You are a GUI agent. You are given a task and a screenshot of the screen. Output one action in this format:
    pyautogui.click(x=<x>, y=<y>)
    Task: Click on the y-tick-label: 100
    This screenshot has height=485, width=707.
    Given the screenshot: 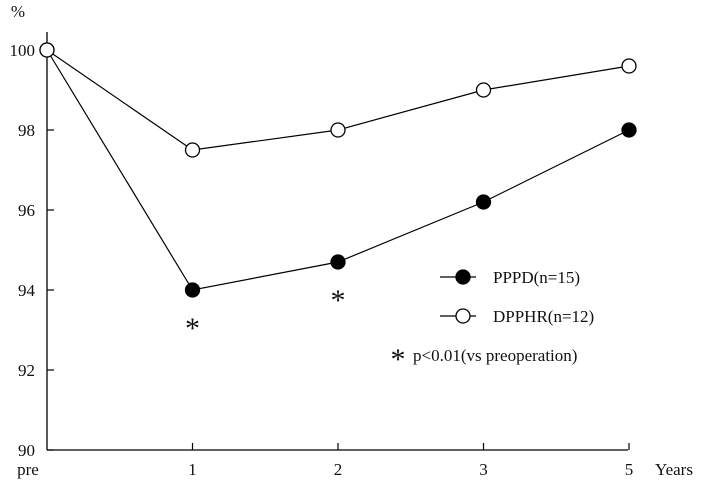 What is the action you would take?
    pyautogui.click(x=23, y=50)
    